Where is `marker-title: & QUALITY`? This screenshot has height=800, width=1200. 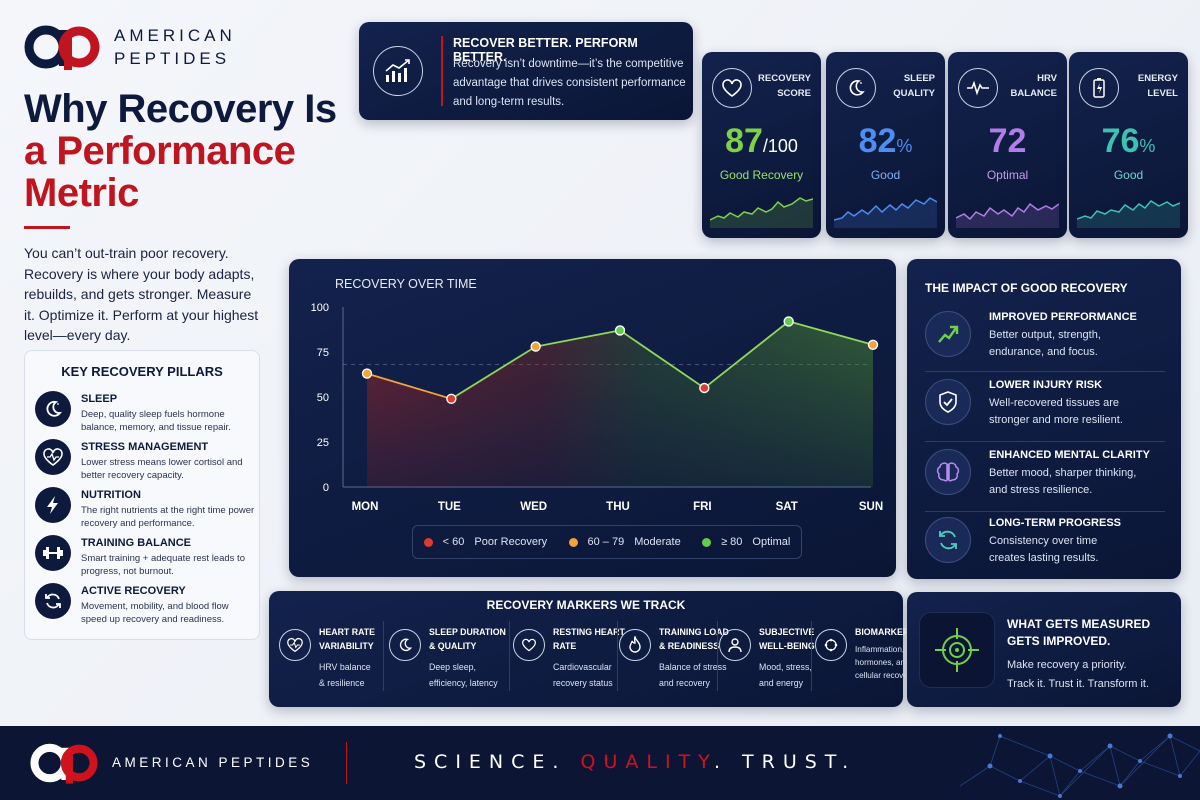 marker-title: & QUALITY is located at coordinates (453, 646).